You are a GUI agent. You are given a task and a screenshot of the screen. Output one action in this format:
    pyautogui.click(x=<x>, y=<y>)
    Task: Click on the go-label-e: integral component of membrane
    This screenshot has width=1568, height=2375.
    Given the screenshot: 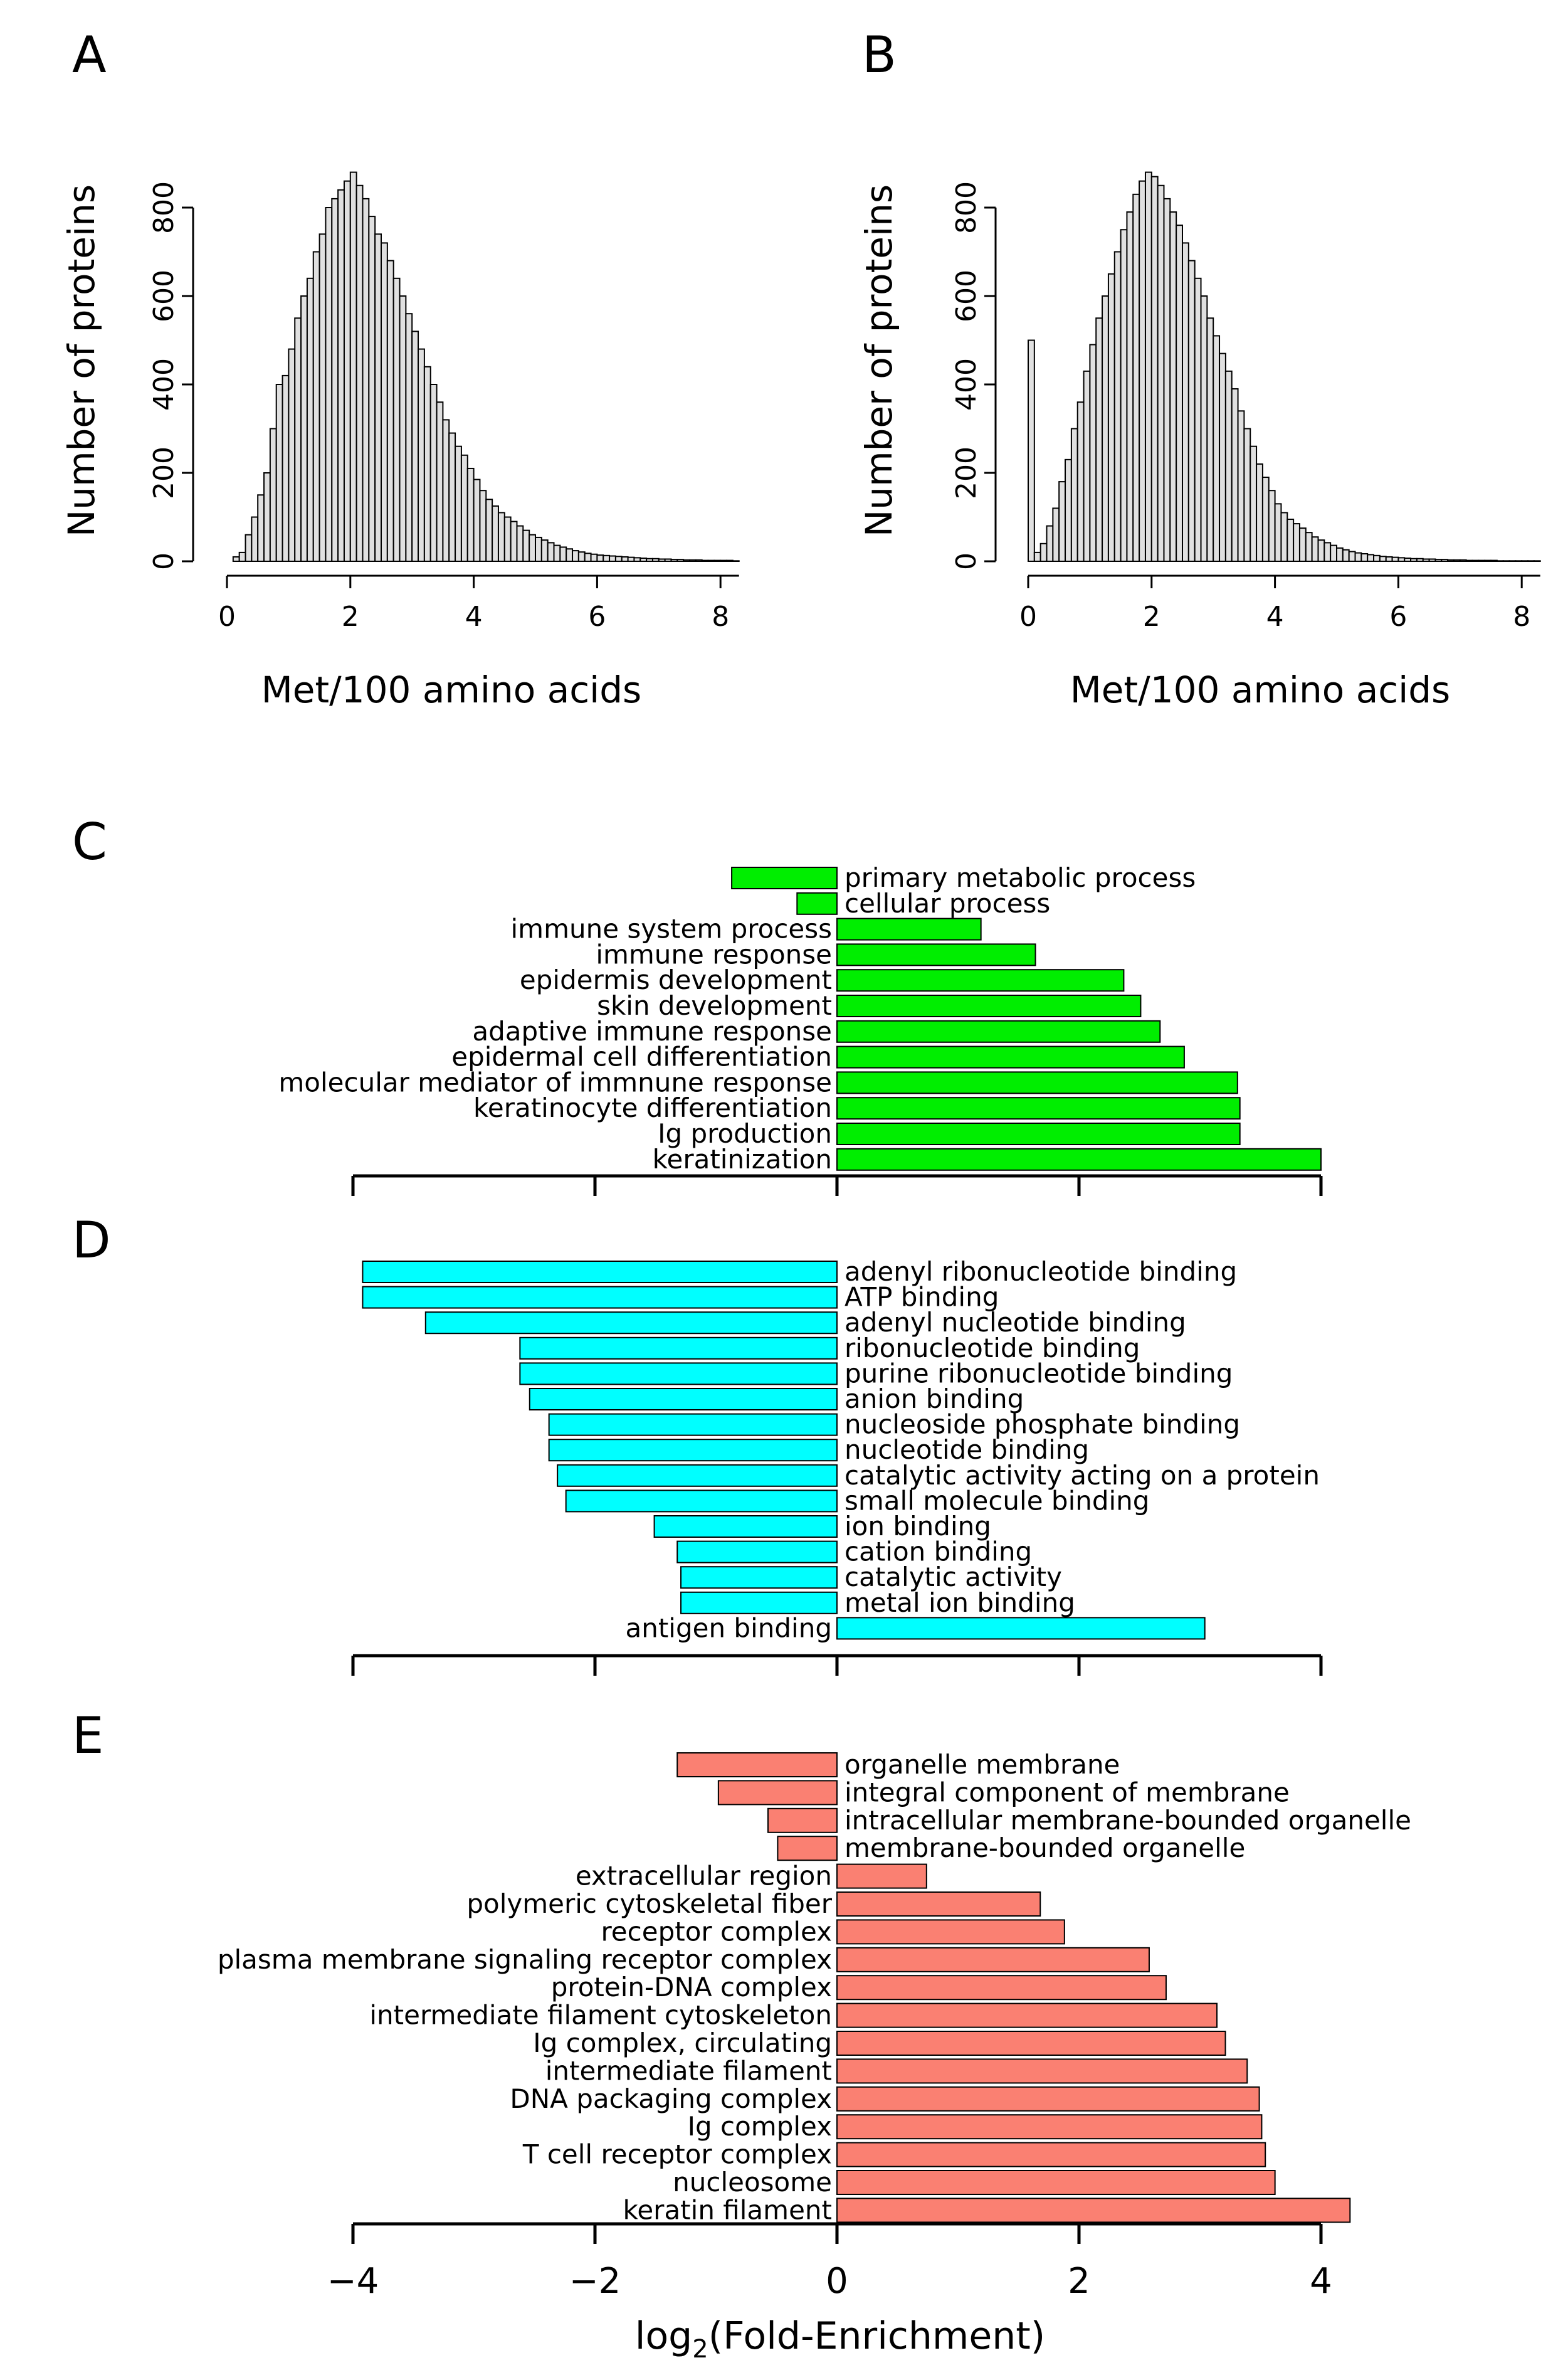 What is the action you would take?
    pyautogui.click(x=1067, y=1792)
    